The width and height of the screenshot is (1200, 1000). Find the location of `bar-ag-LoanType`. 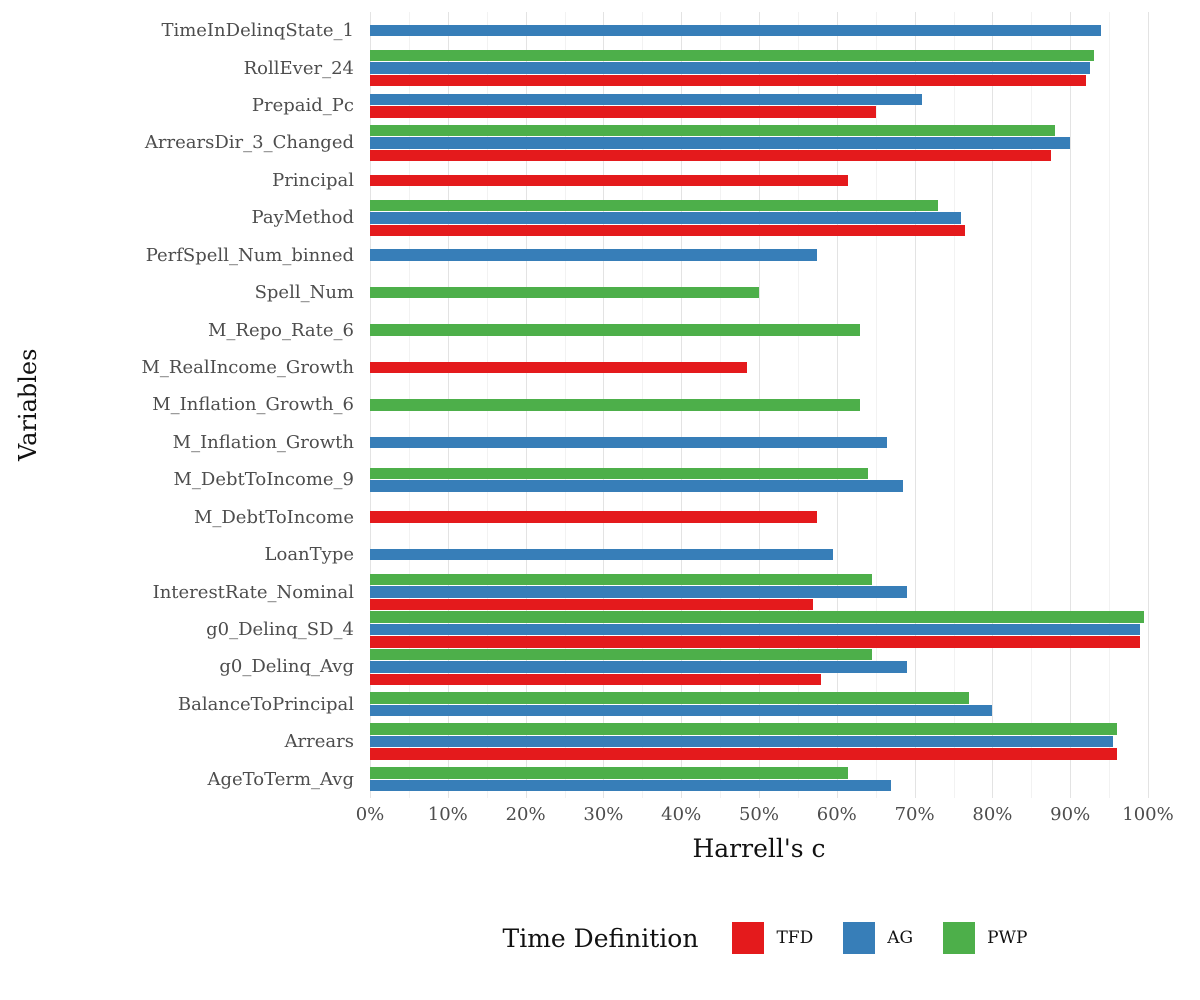

bar-ag-LoanType is located at coordinates (601, 554).